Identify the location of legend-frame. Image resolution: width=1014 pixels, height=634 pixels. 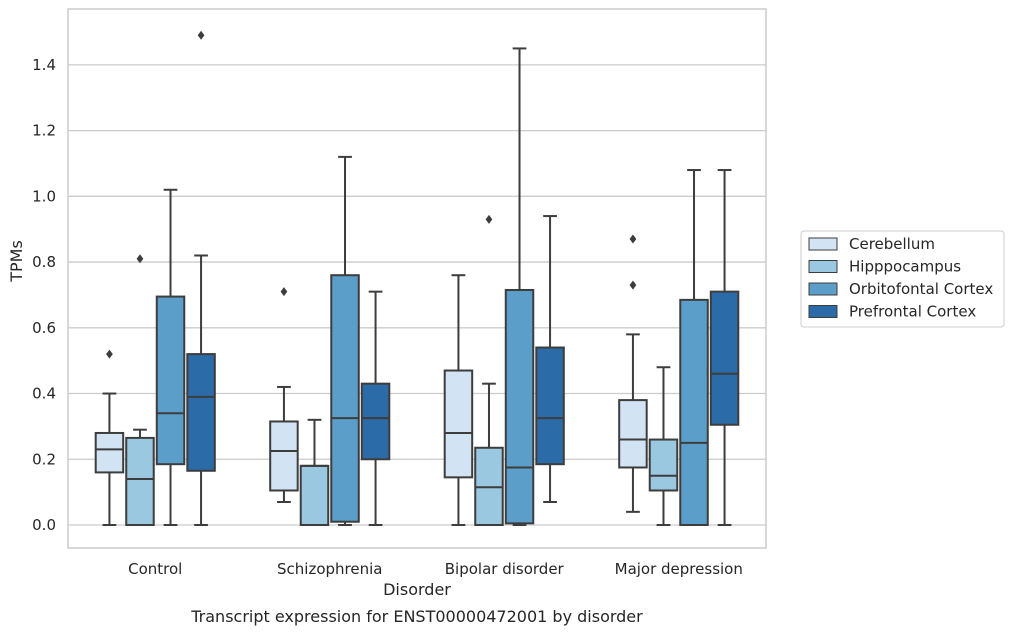
(902, 279).